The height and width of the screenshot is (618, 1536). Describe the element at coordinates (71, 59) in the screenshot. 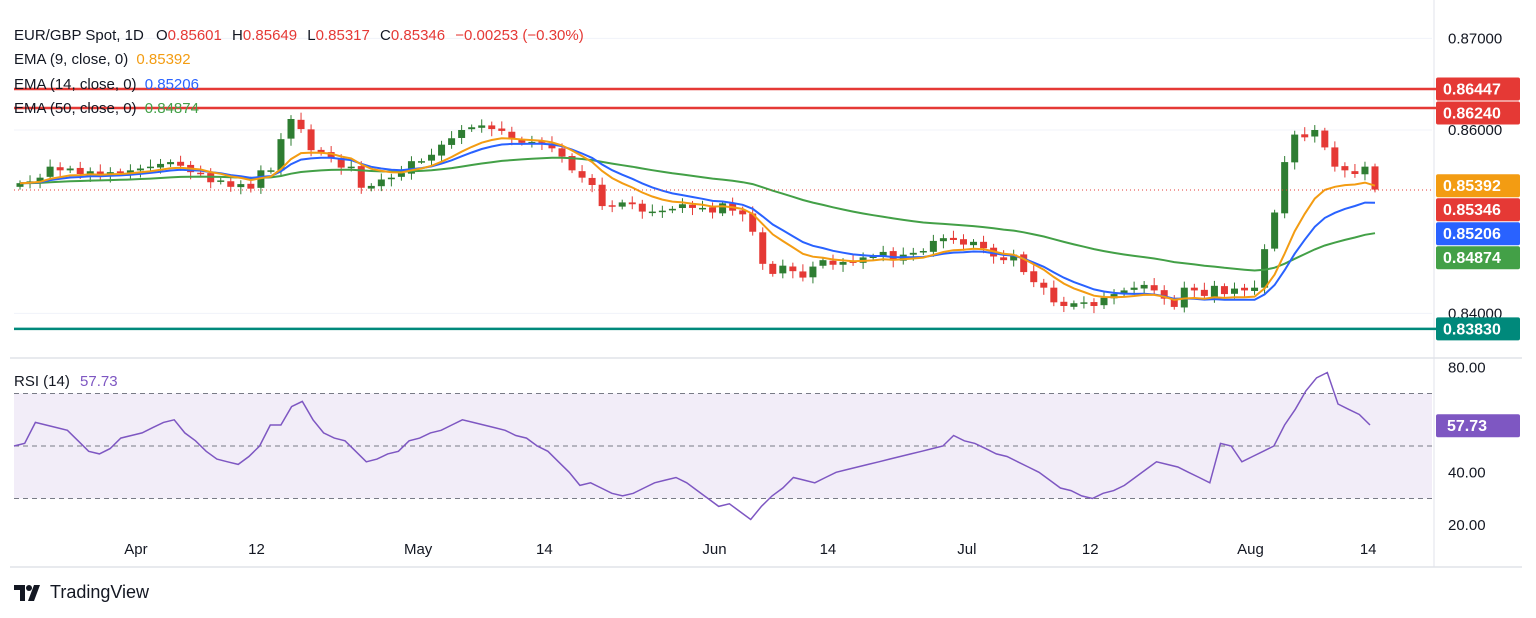

I see `ema9-label: EMA (9, close, 0)` at that location.